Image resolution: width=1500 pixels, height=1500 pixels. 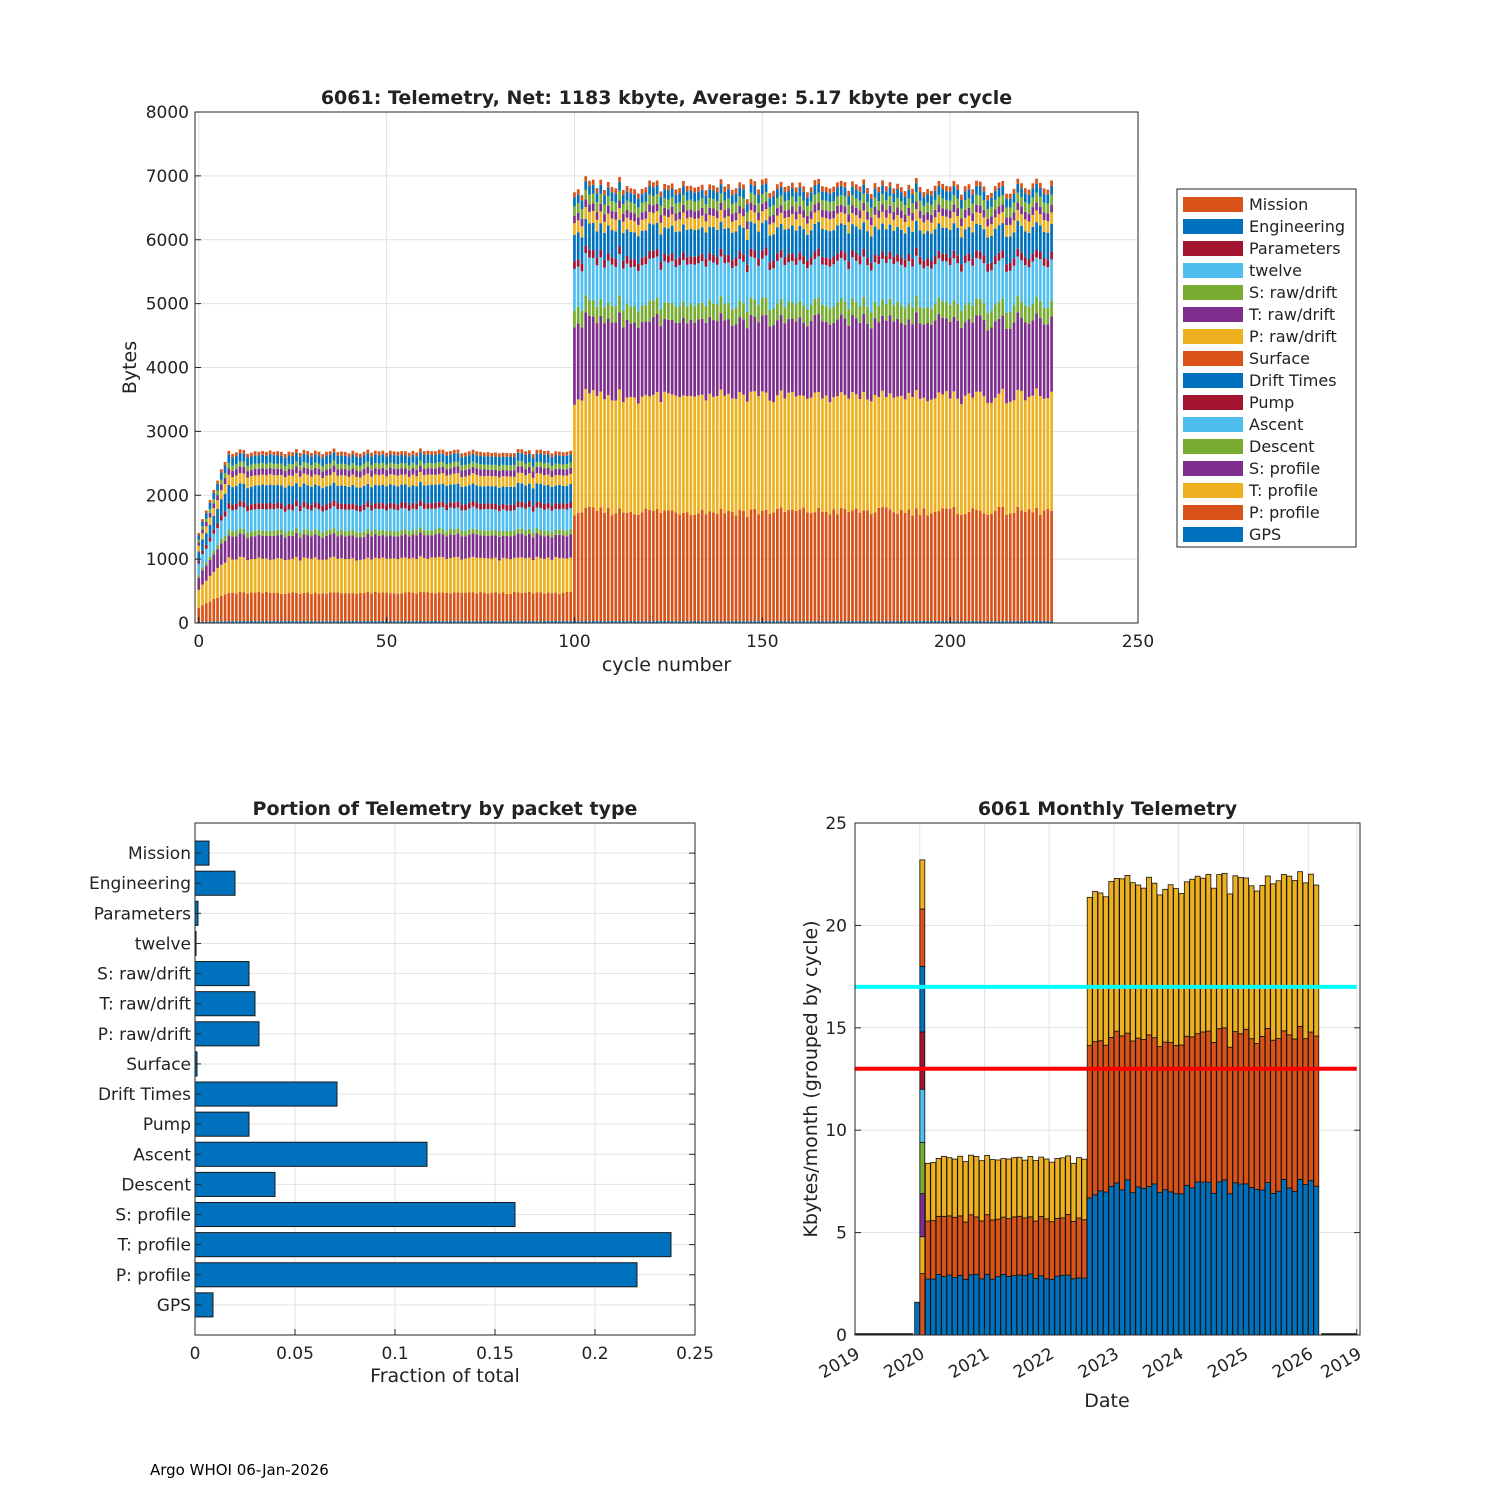 I want to click on fraction-bar, so click(x=227, y=1034).